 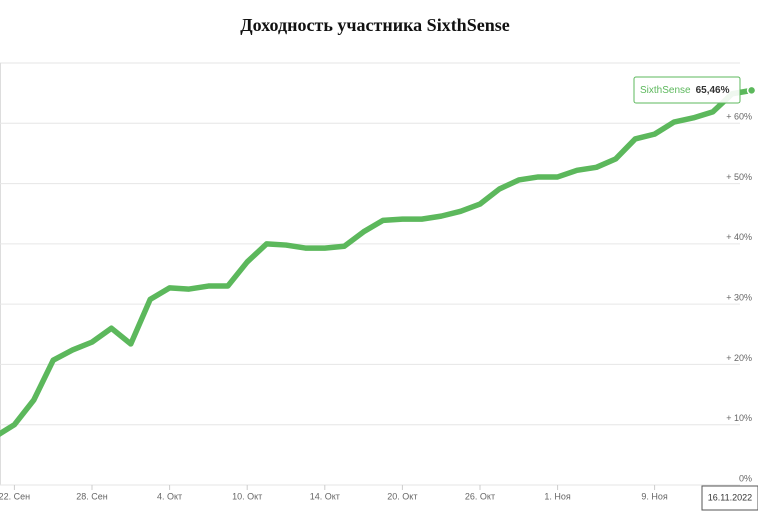 What do you see at coordinates (92, 496) in the screenshot?
I see `x-tick-label: 28. Сен` at bounding box center [92, 496].